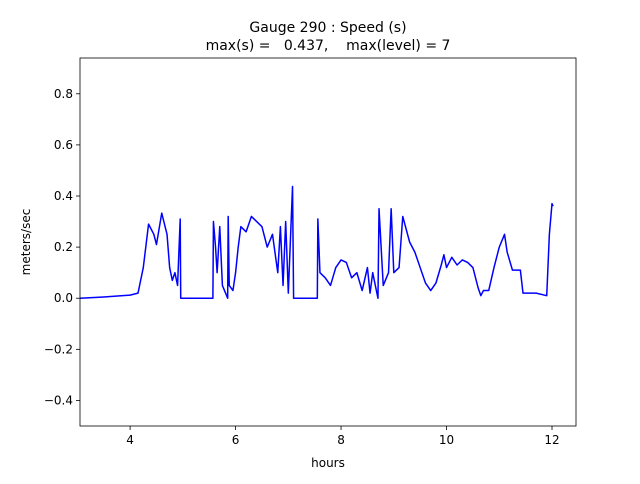  What do you see at coordinates (63, 247) in the screenshot?
I see `y-tick-label: 0.2` at bounding box center [63, 247].